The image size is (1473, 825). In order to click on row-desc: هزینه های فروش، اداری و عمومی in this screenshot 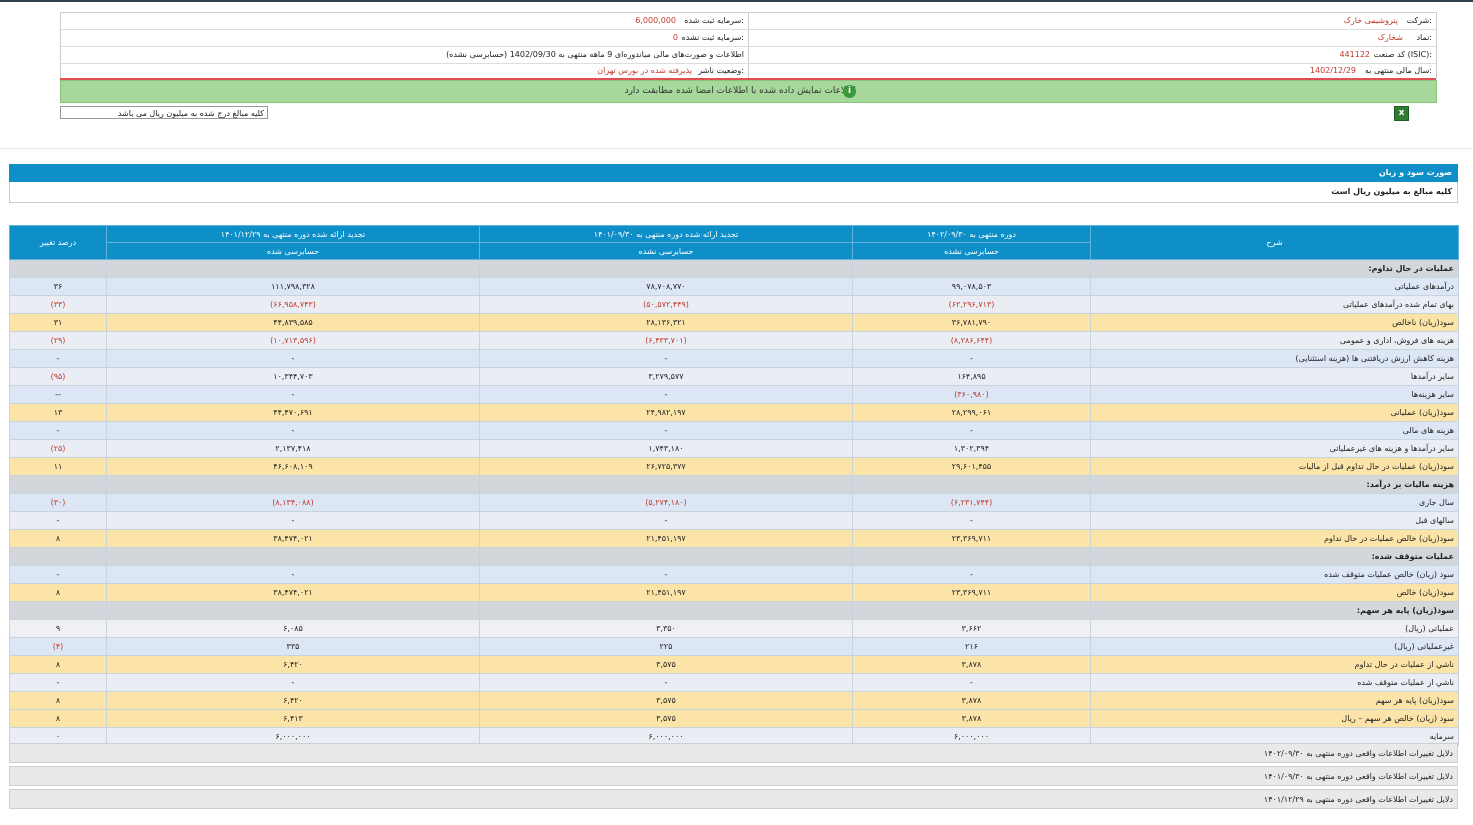, I will do `click(1274, 340)`.